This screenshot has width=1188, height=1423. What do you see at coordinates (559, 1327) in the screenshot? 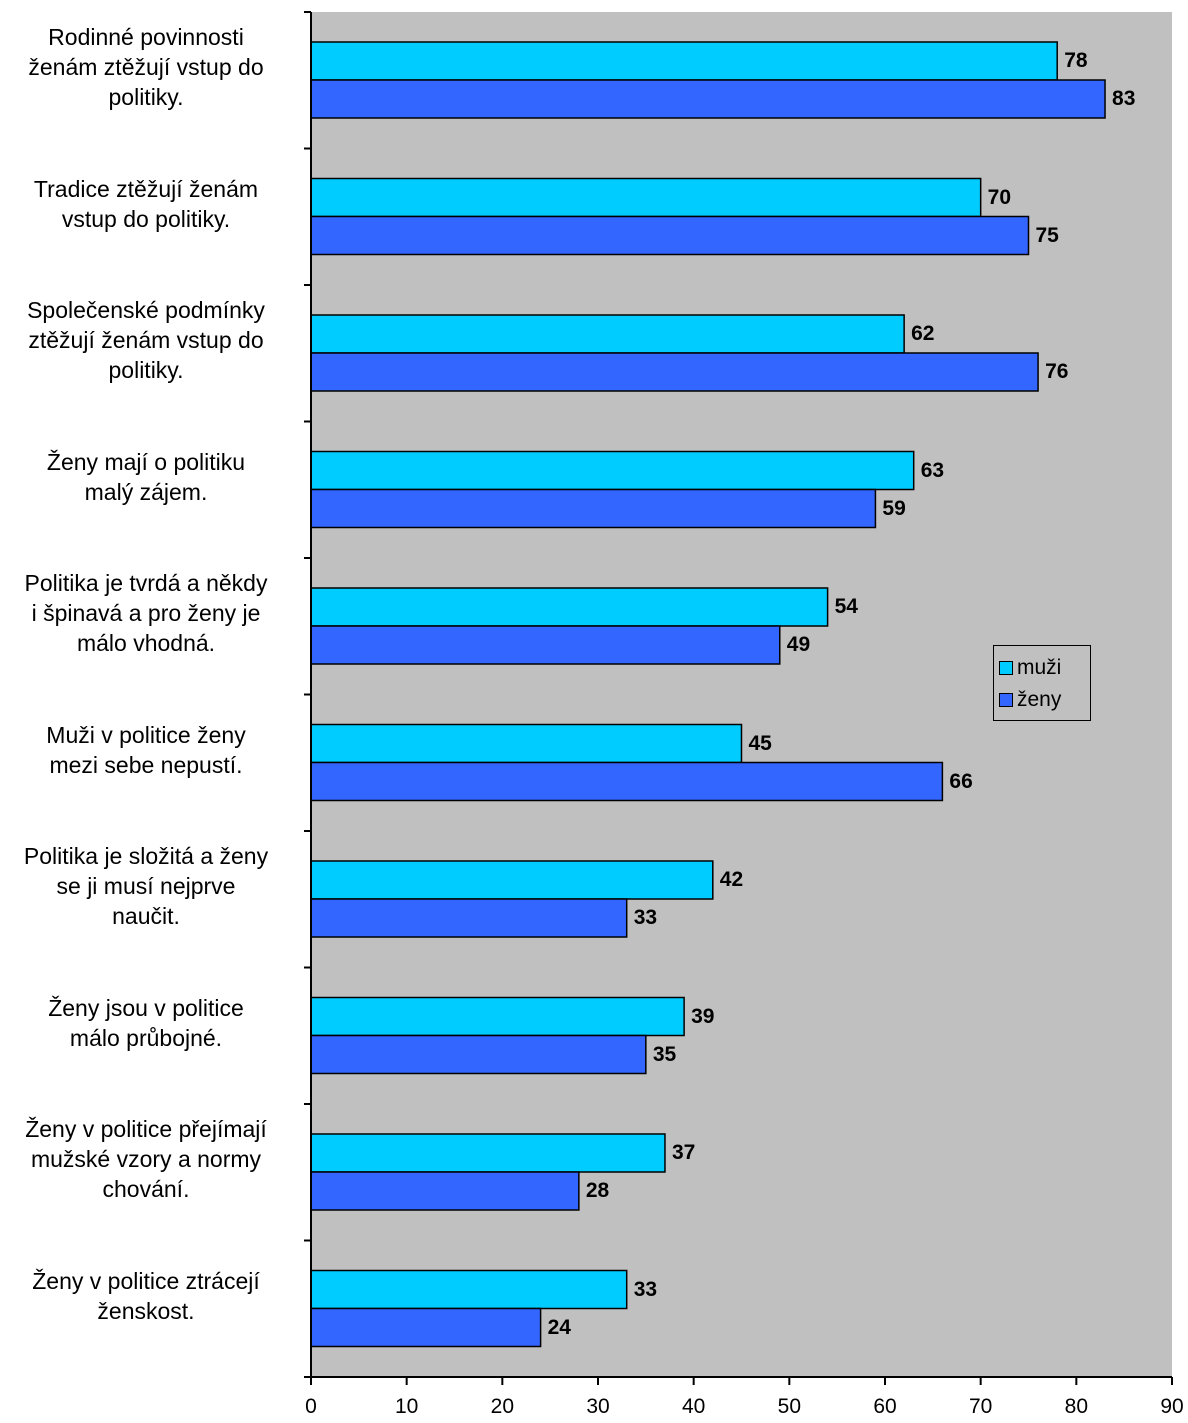
I see `data-label-zeny-9: 24` at bounding box center [559, 1327].